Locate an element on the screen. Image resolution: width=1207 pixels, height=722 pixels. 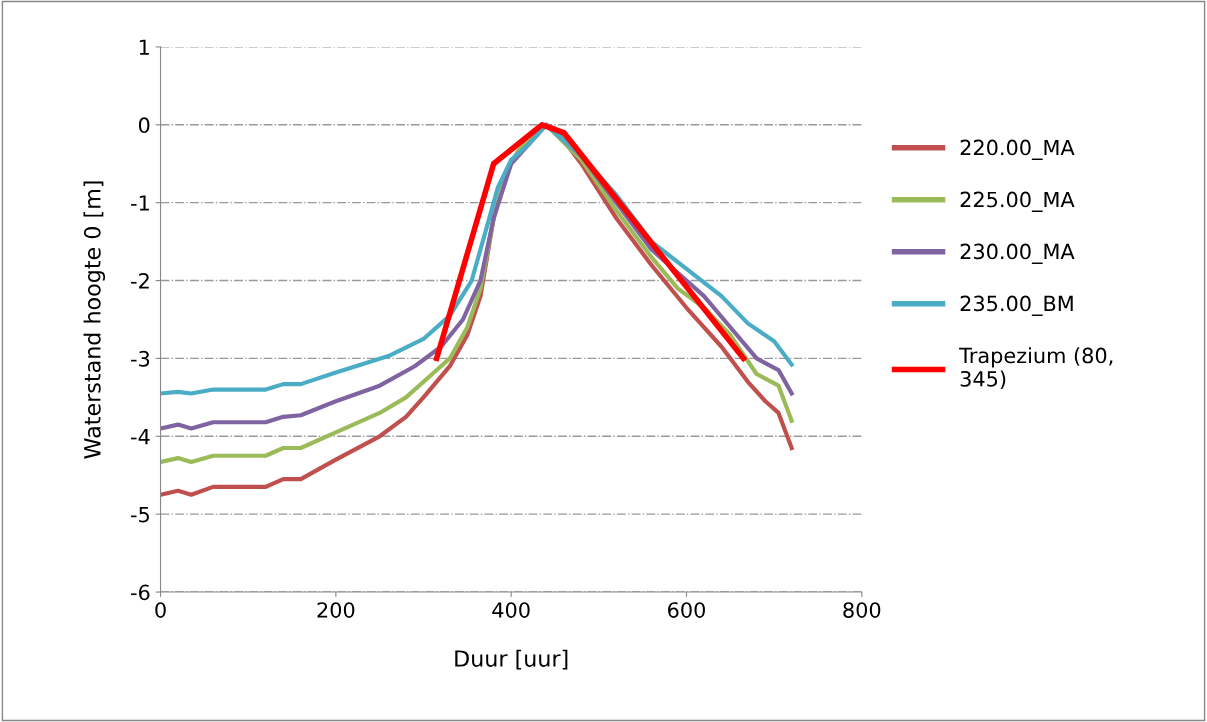
x-tick-label: 200 is located at coordinates (336, 610).